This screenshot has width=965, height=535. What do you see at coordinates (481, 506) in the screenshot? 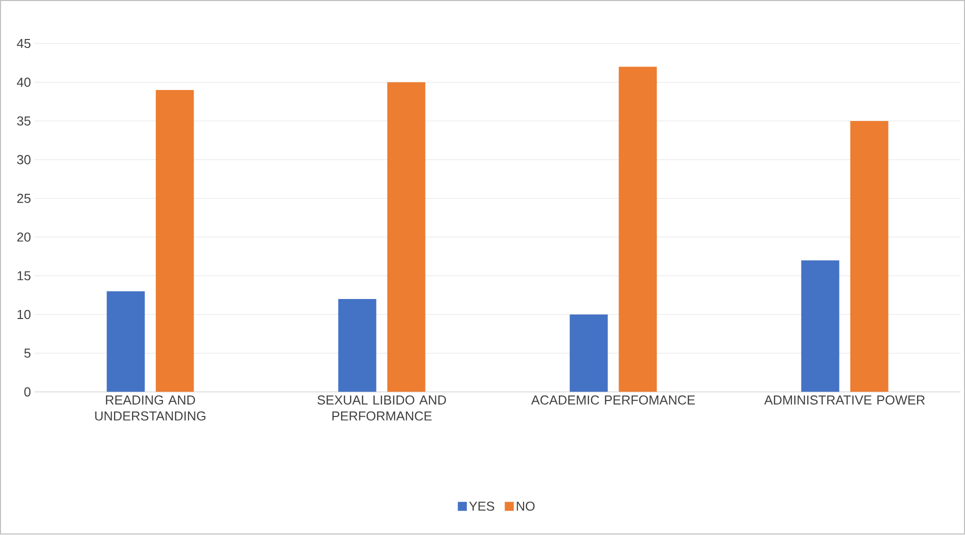
I see `legend-label: YES` at bounding box center [481, 506].